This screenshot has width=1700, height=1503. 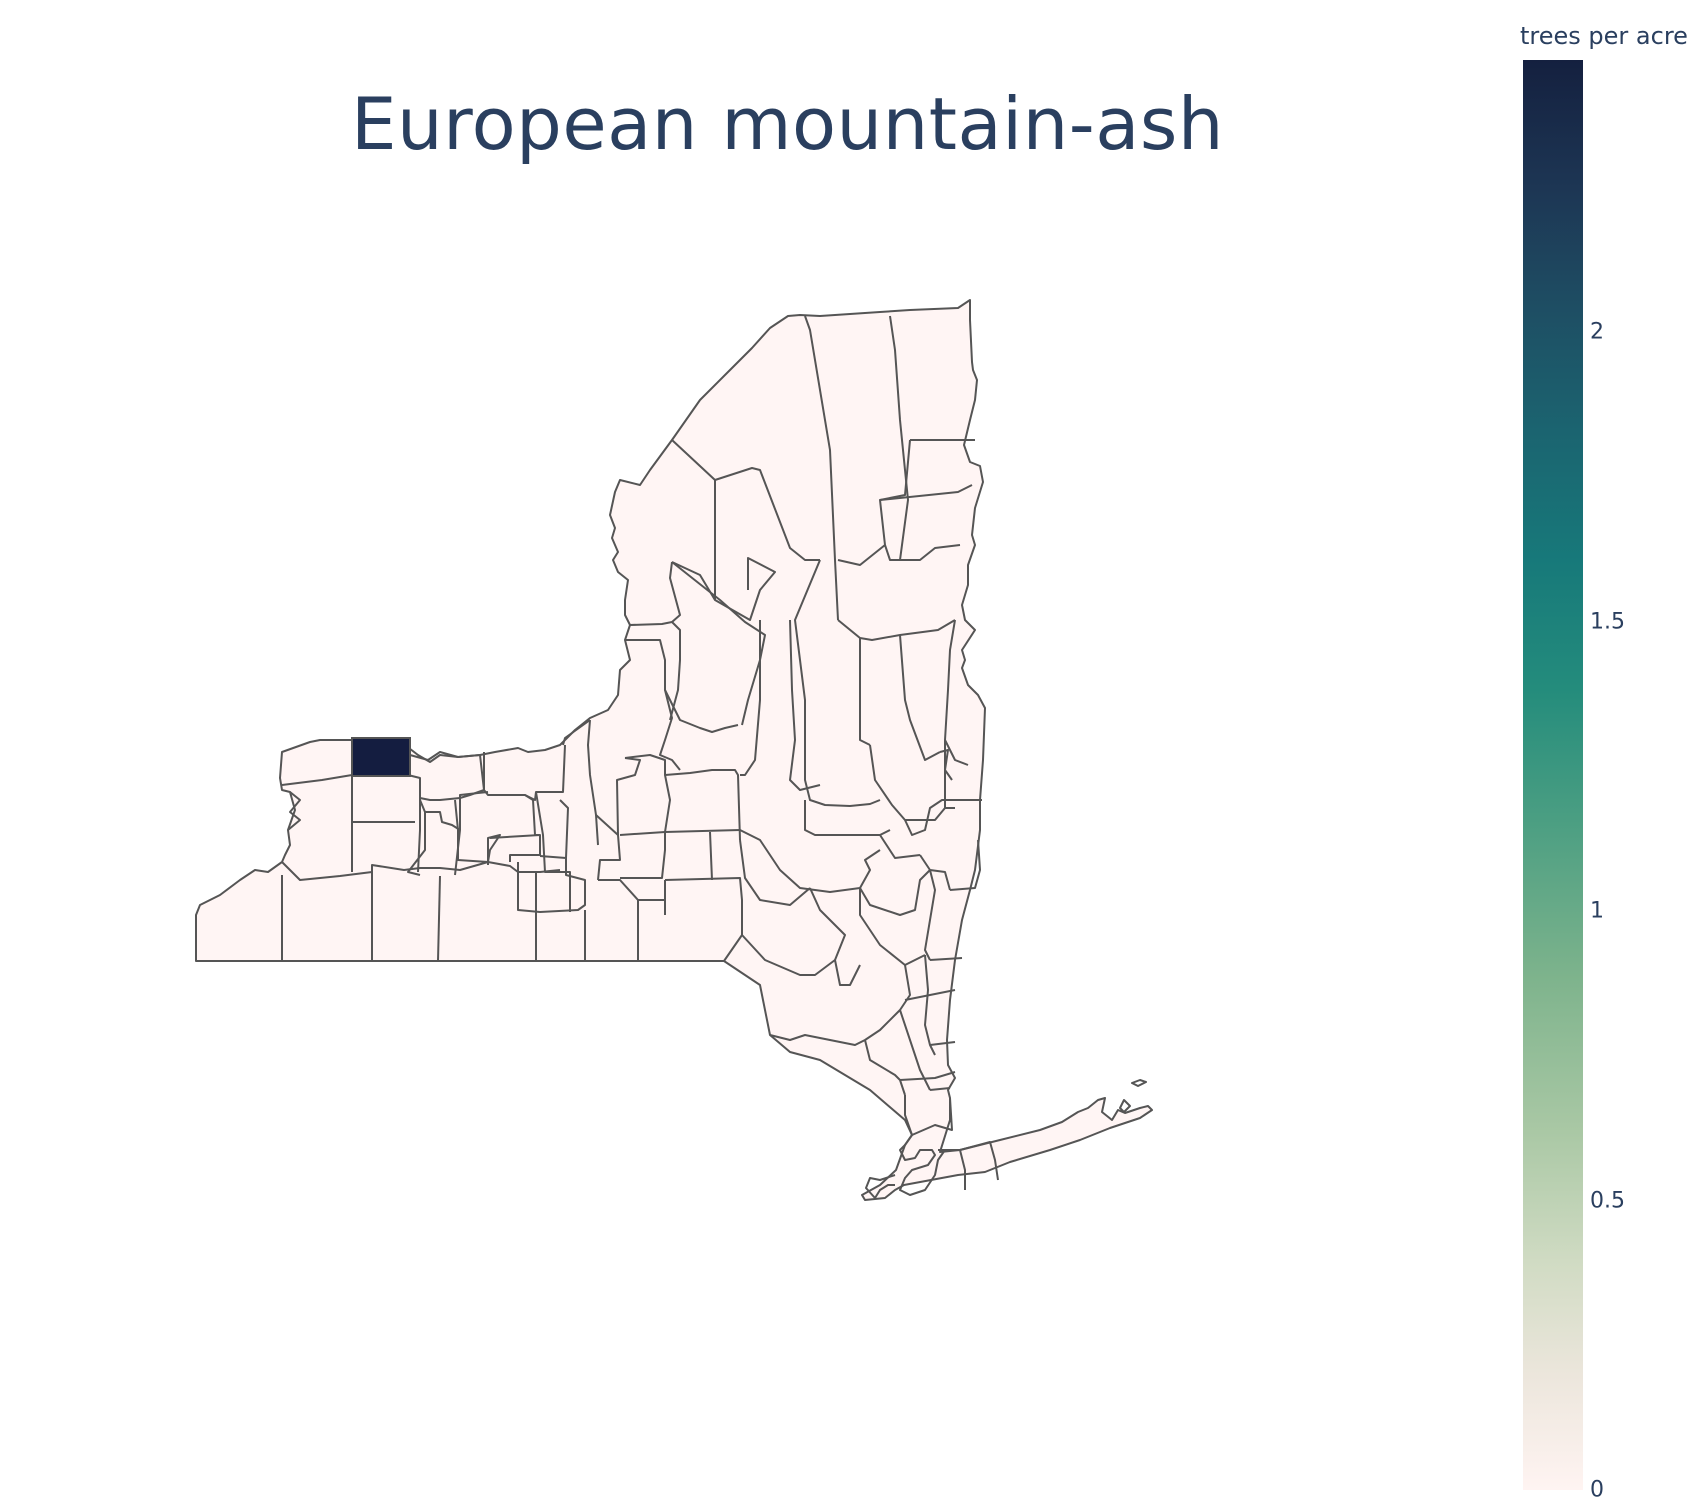 I want to click on county-orleans, so click(x=381, y=757).